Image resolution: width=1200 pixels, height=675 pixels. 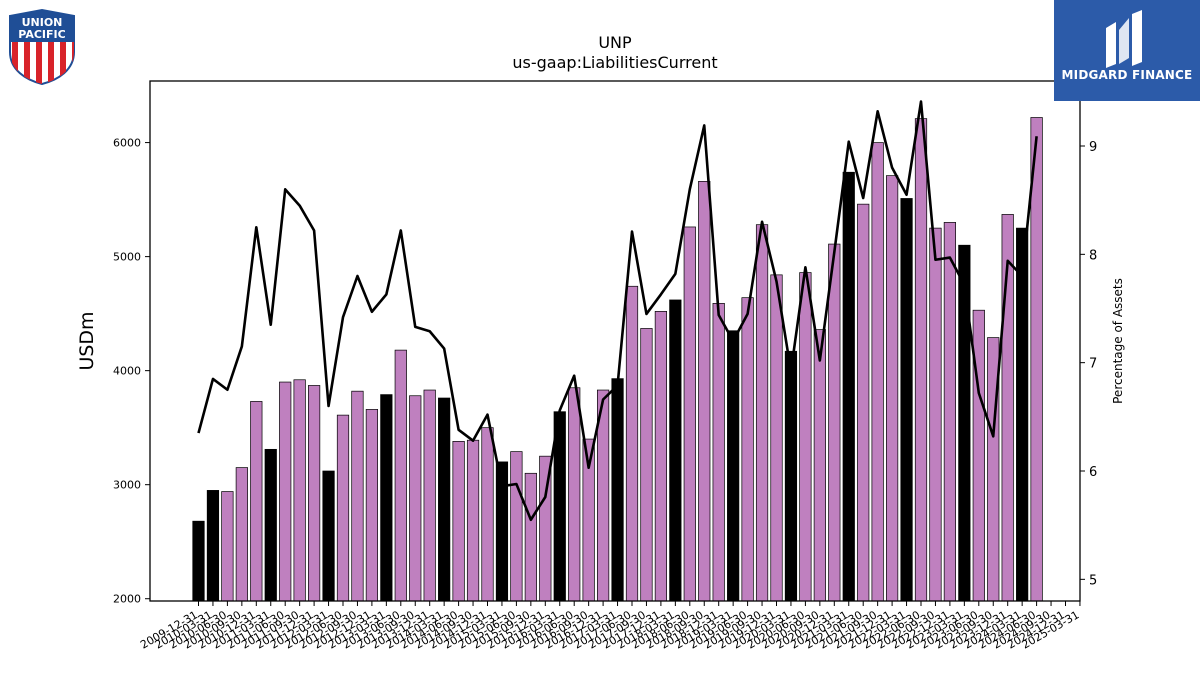 I want to click on y-tick-label: 4000, so click(x=127, y=371).